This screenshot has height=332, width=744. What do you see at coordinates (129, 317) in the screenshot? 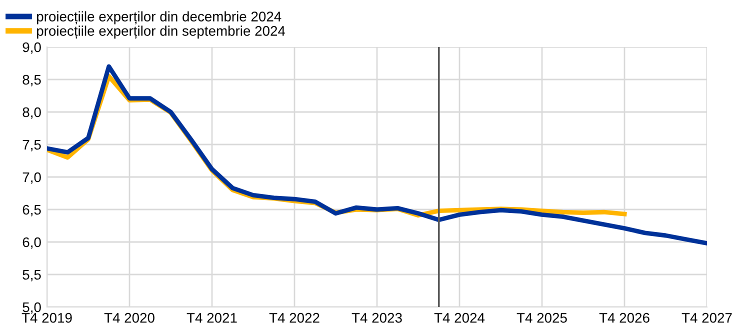
I see `x-tick-label: T4 2020` at bounding box center [129, 317].